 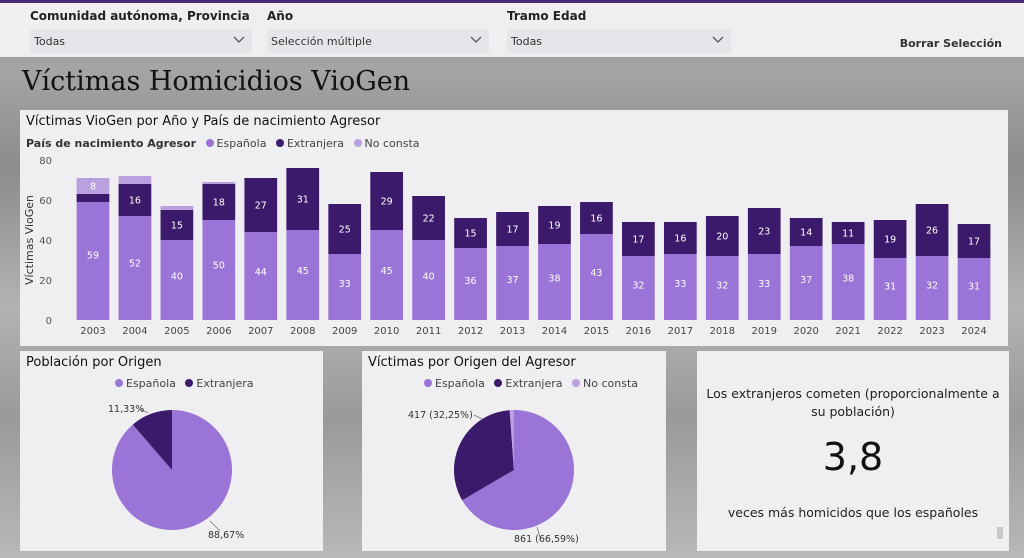 I want to click on x-tick-label: 2009, so click(x=344, y=331).